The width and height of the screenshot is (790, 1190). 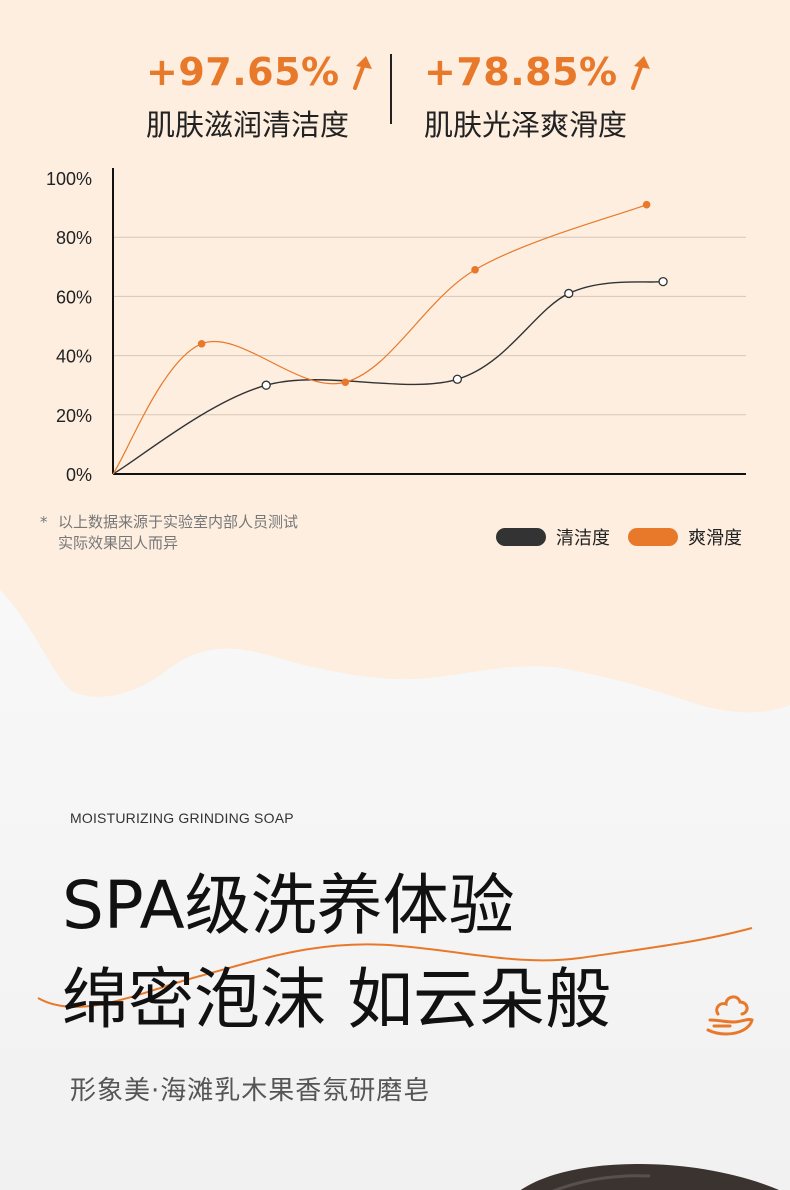 What do you see at coordinates (248, 125) in the screenshot?
I see `stat-cleanliness-label: 肌肤滋润清洁度` at bounding box center [248, 125].